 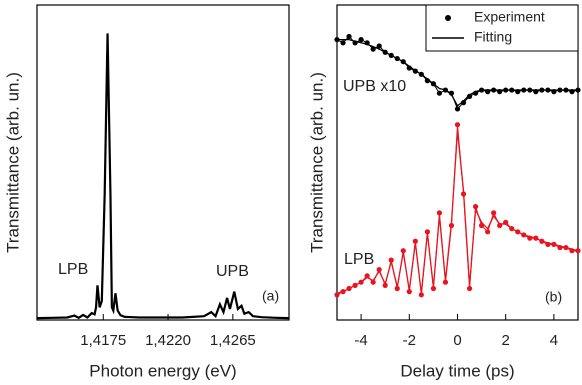 What do you see at coordinates (509, 17) in the screenshot?
I see `legend-label: Experiment` at bounding box center [509, 17].